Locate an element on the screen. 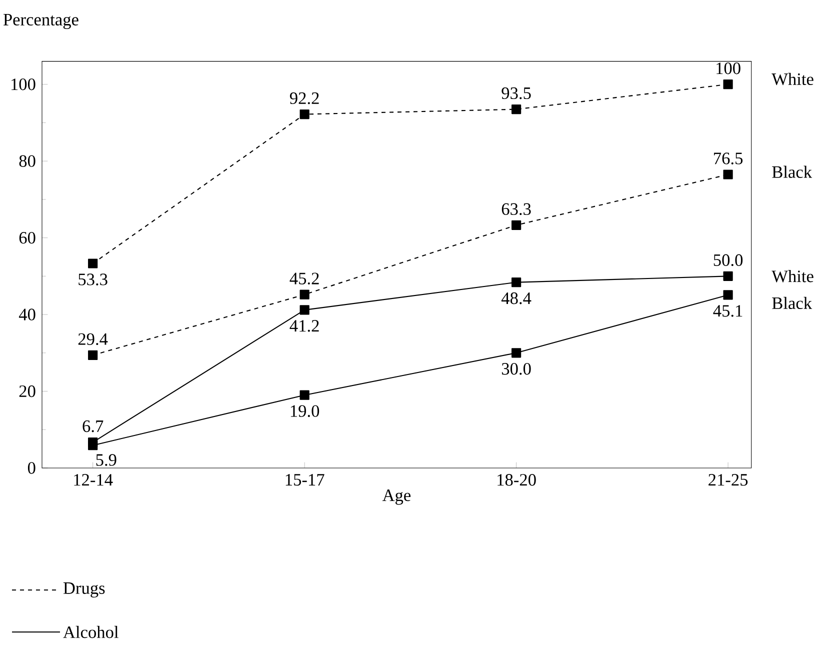 The image size is (833, 656). data-label: 45.1 is located at coordinates (727, 311).